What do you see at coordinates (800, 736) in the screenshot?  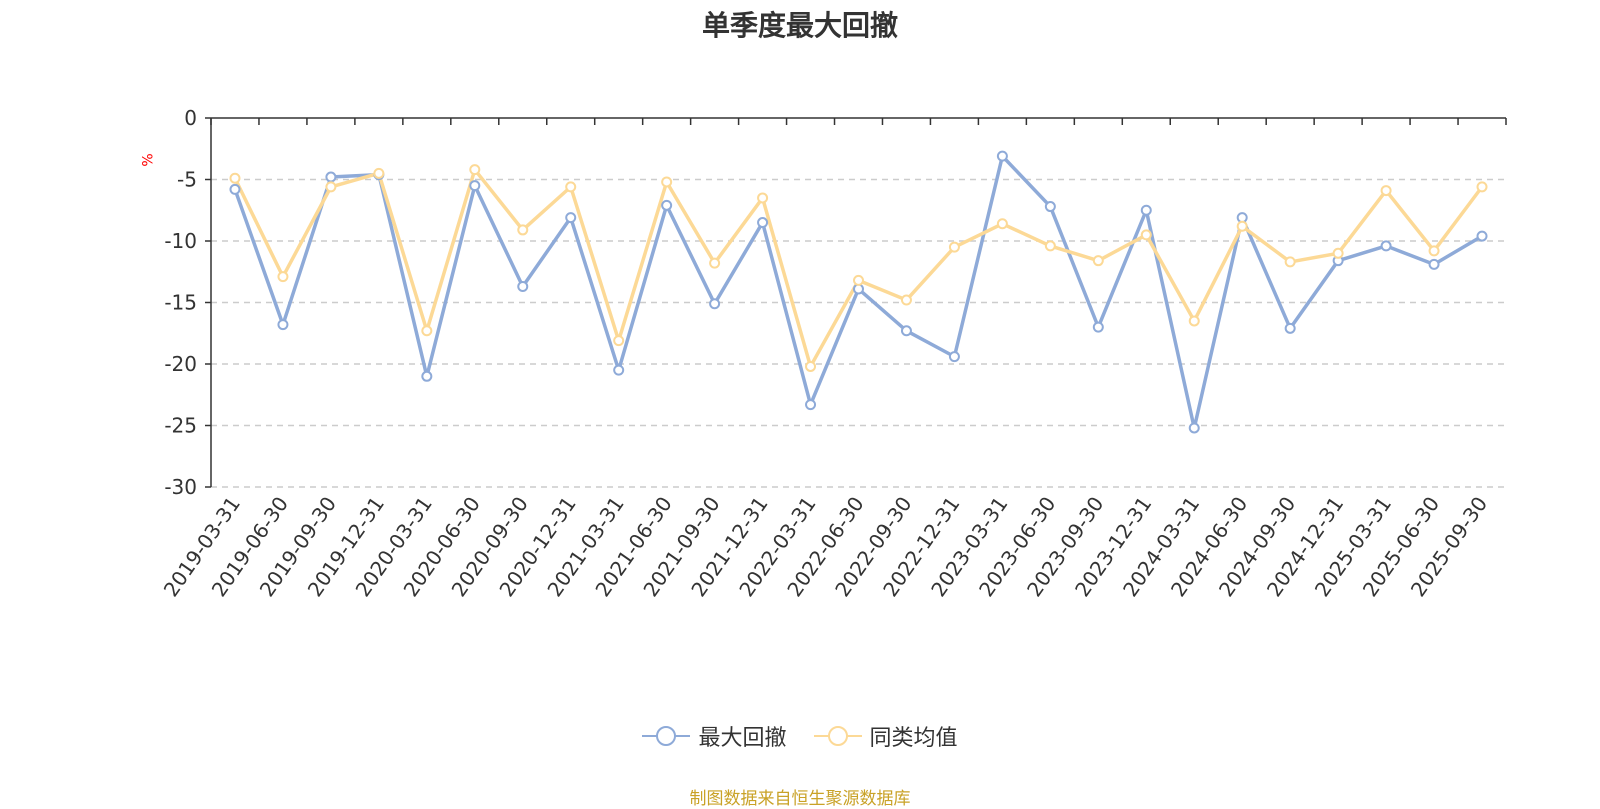 I see `legend: 最大回撤 同类均值` at bounding box center [800, 736].